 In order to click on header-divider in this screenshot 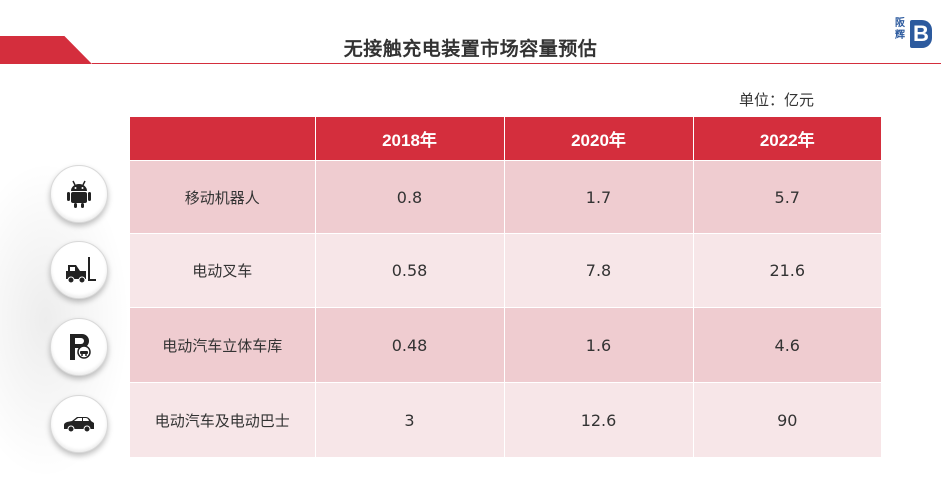, I will do `click(516, 63)`.